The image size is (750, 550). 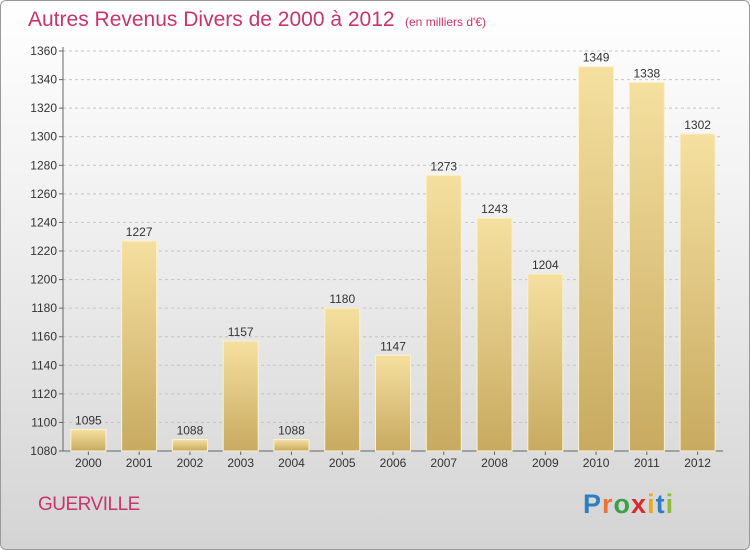 I want to click on y-tick-label: 1240, so click(x=43, y=222).